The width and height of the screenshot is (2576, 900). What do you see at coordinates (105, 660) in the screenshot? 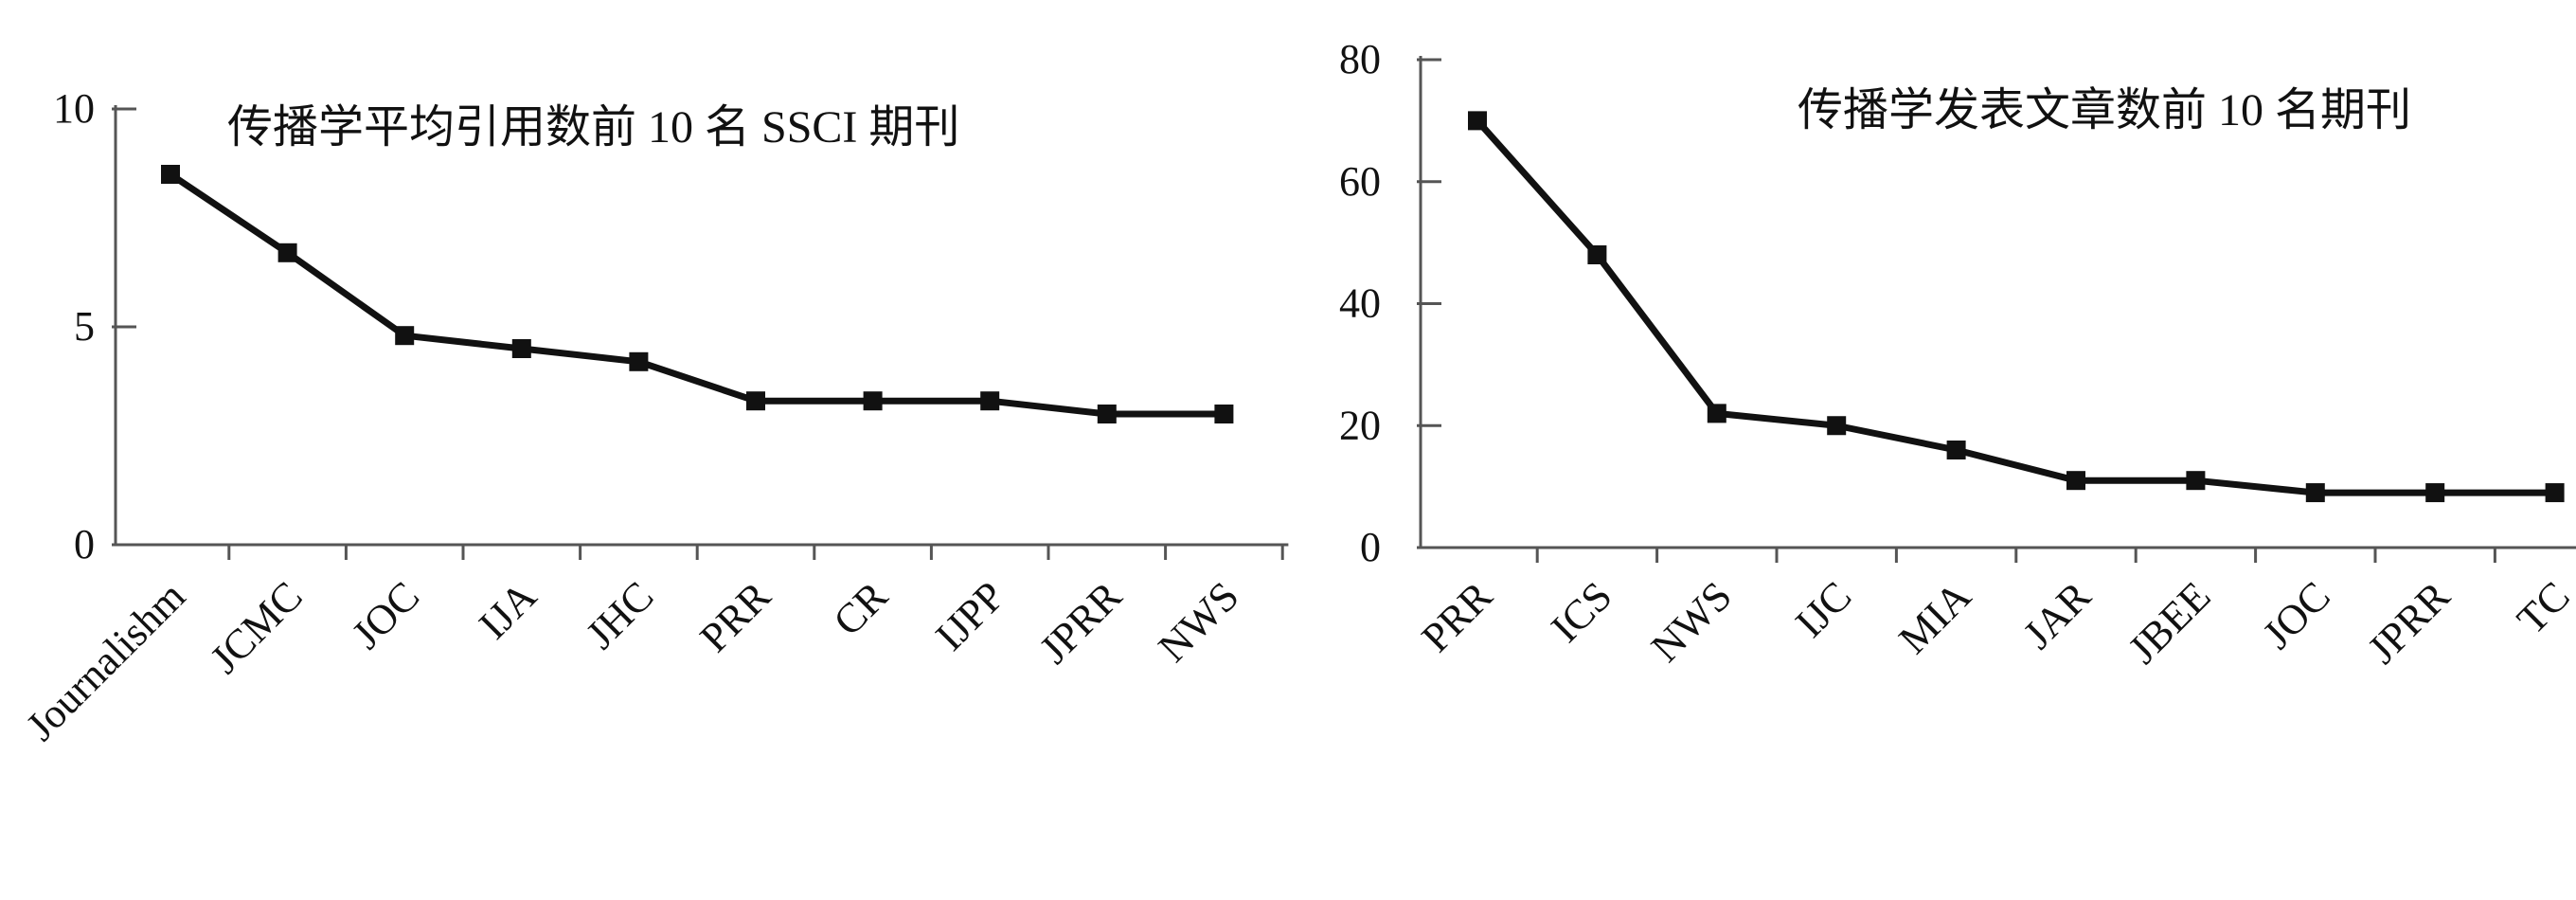
I see `x-category-label: Journalishm` at bounding box center [105, 660].